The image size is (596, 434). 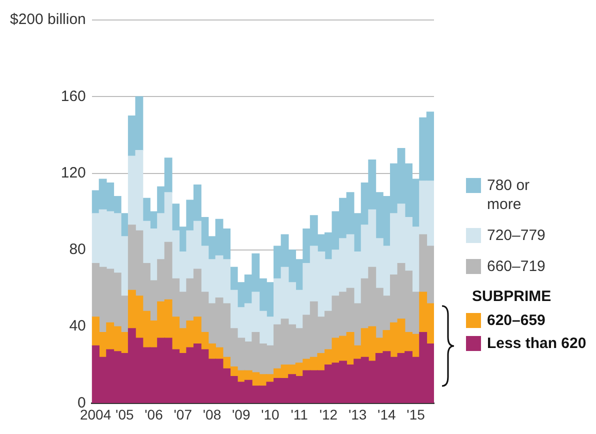 I want to click on x-tick-label: '08, so click(x=212, y=414).